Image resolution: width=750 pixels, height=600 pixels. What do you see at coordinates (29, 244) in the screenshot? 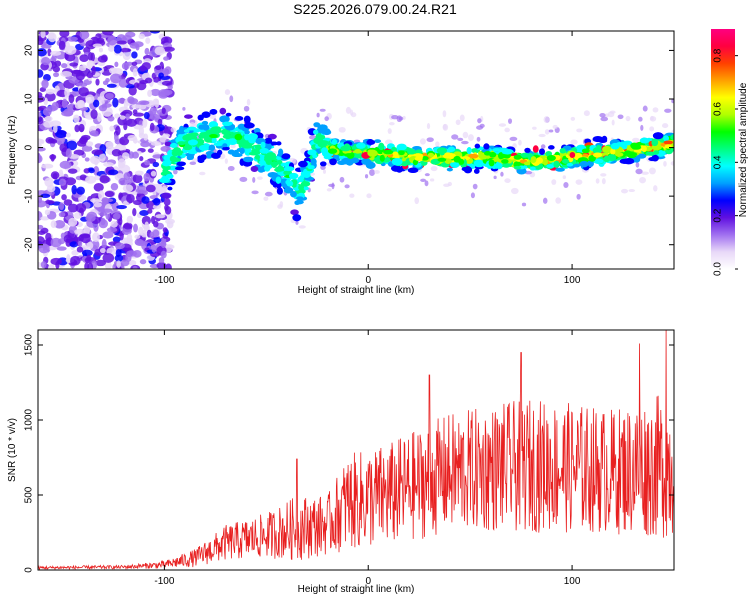
I see `spectrogram-ytick-label: -20` at bounding box center [29, 244].